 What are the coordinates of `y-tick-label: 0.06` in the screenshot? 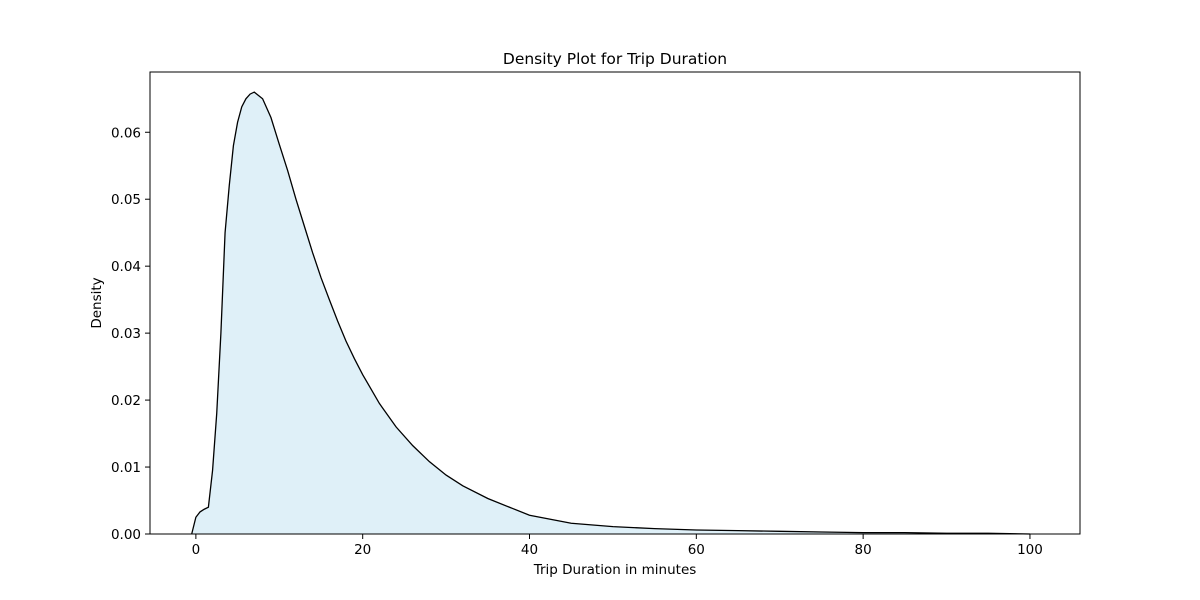 It's located at (126, 133).